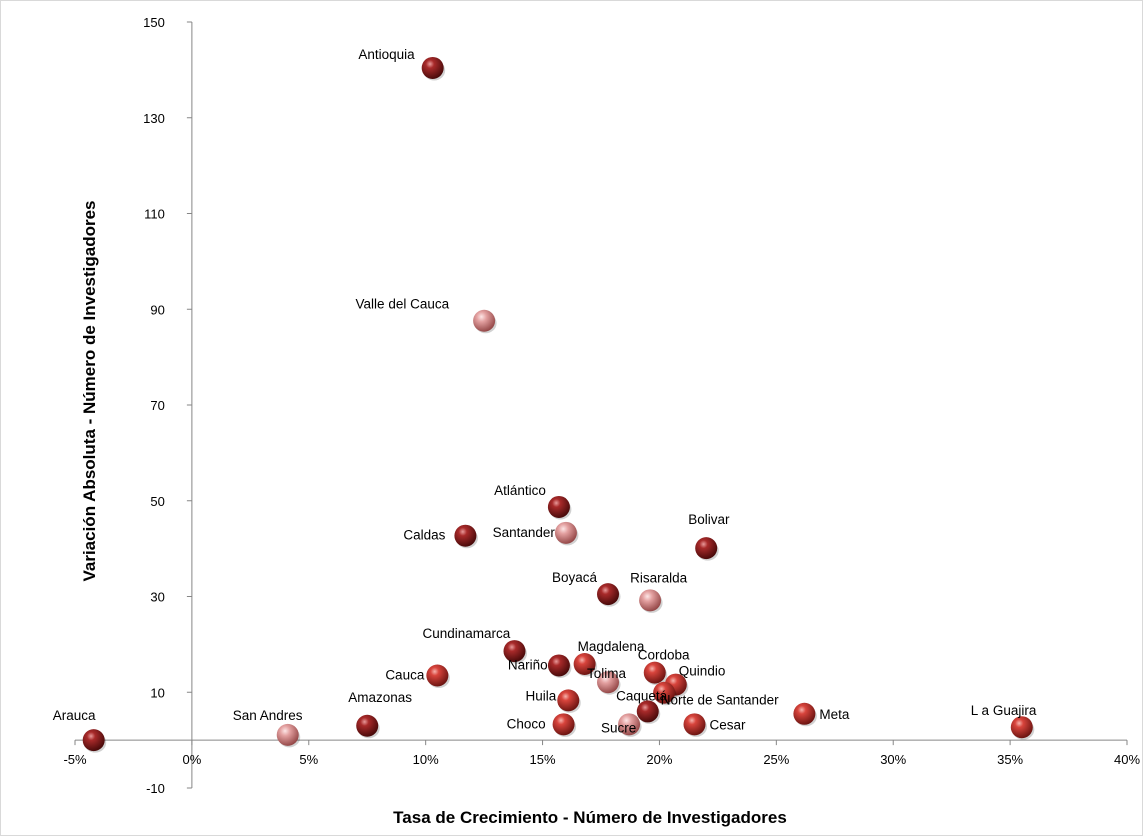  Describe the element at coordinates (157, 405) in the screenshot. I see `y-tick-label: 70` at that location.